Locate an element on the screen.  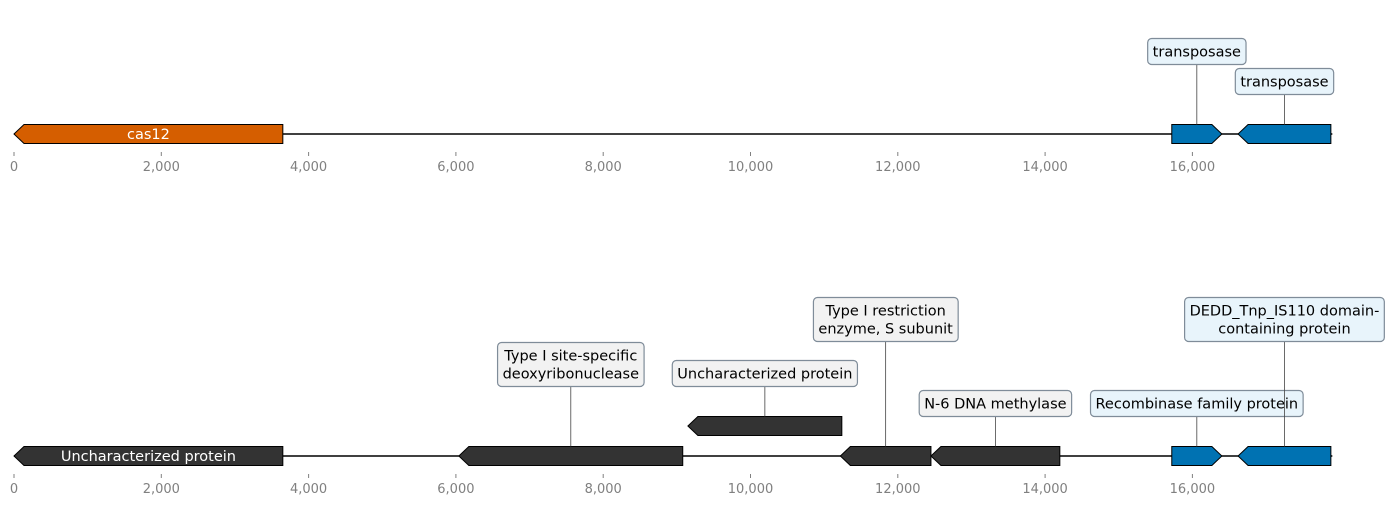
callout-label: N-6 DNA methylase is located at coordinates (995, 405).